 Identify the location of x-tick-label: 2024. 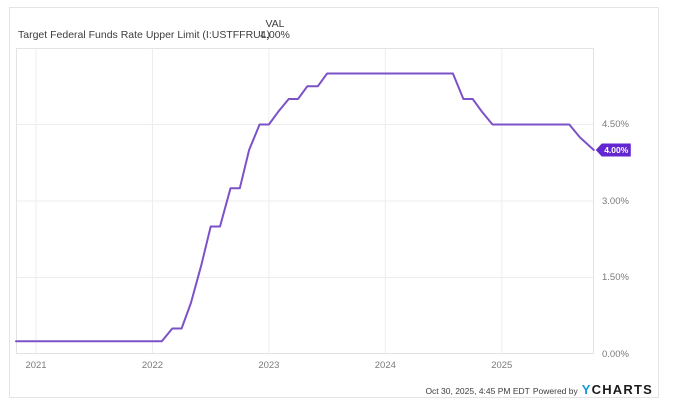
(385, 365).